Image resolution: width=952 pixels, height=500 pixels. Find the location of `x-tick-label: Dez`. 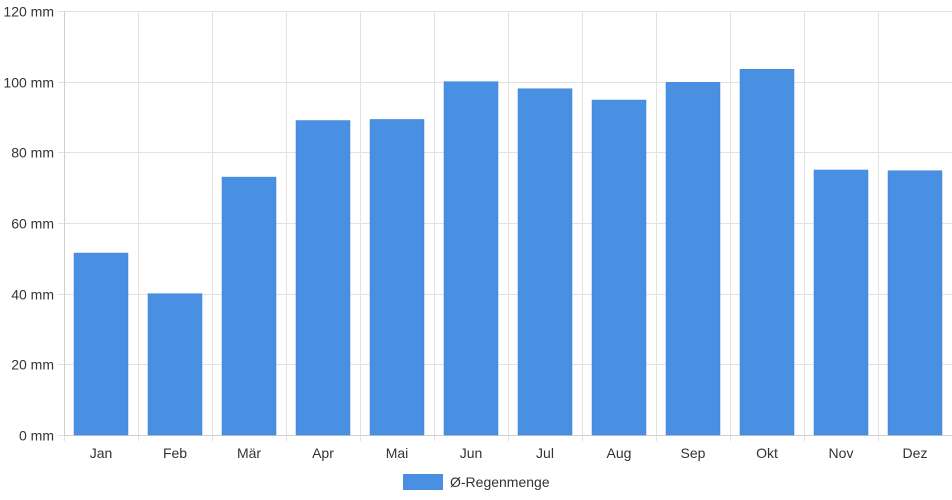

x-tick-label: Dez is located at coordinates (915, 453).